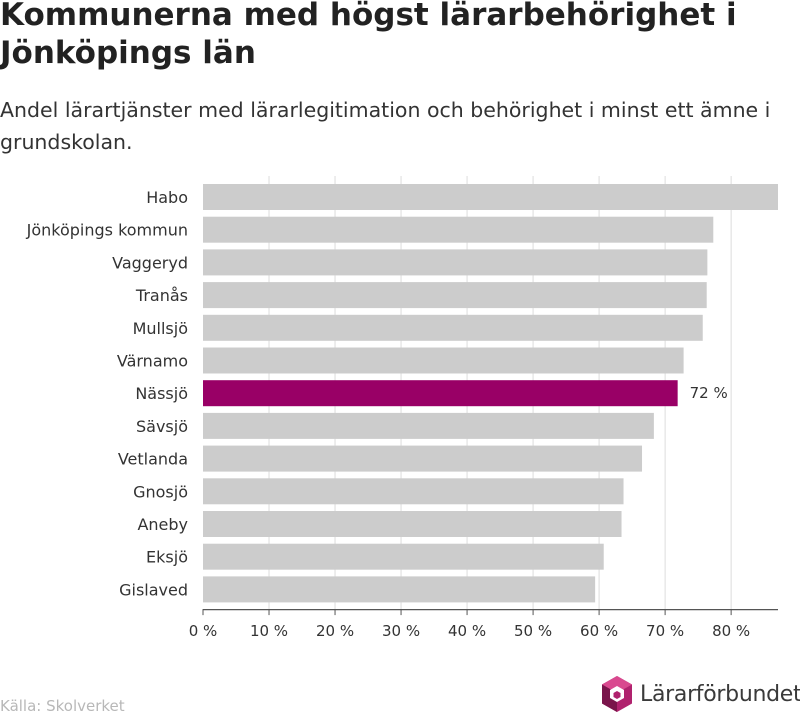 This screenshot has width=800, height=720. I want to click on category-label: Vetlanda, so click(153, 459).